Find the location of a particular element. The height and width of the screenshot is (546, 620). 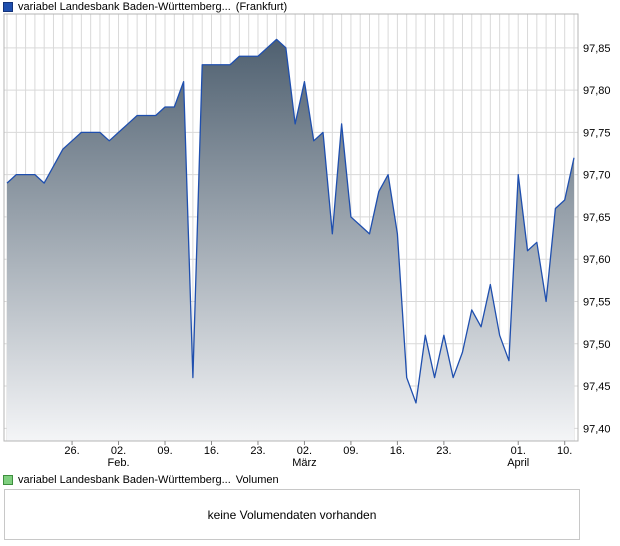

y-tick-label: 97,70 is located at coordinates (597, 176).